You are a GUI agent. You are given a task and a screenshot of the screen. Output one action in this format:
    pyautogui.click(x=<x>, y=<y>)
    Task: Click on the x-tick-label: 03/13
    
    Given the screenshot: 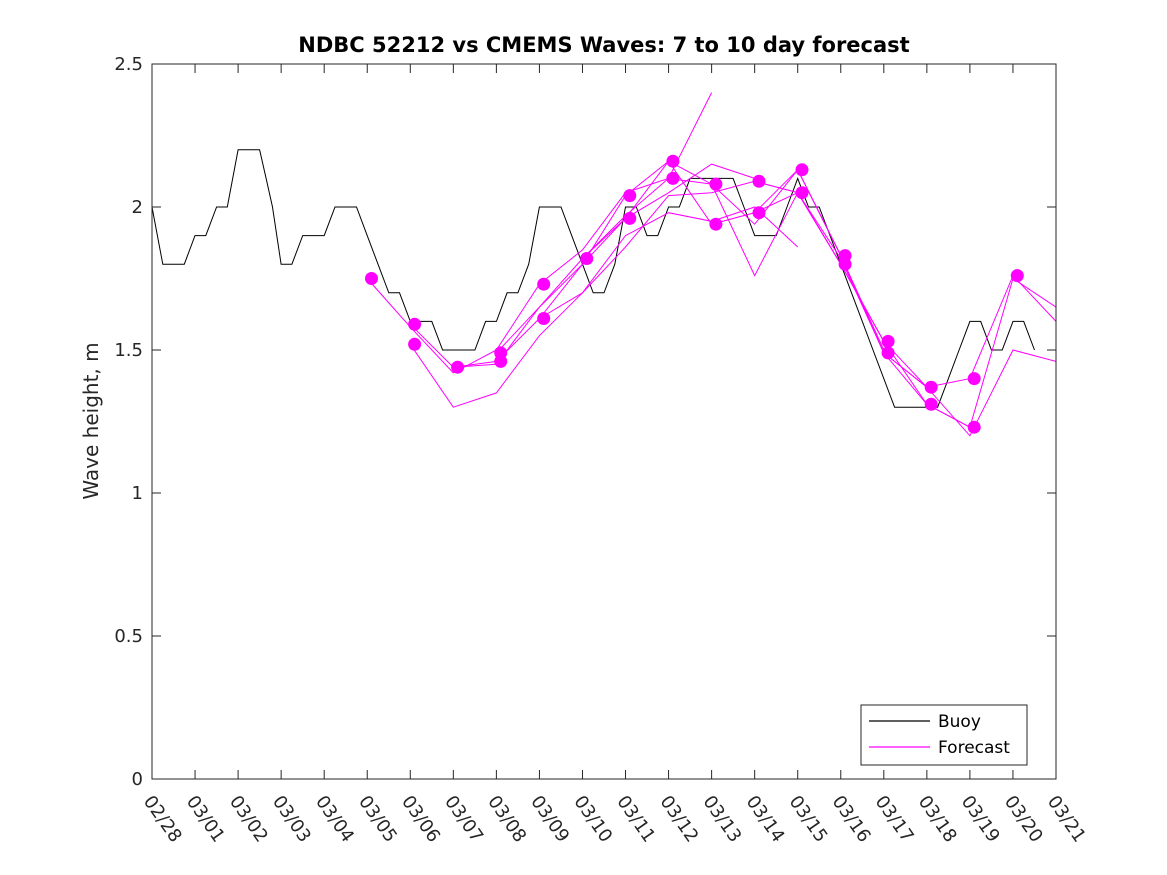 What is the action you would take?
    pyautogui.click(x=722, y=819)
    